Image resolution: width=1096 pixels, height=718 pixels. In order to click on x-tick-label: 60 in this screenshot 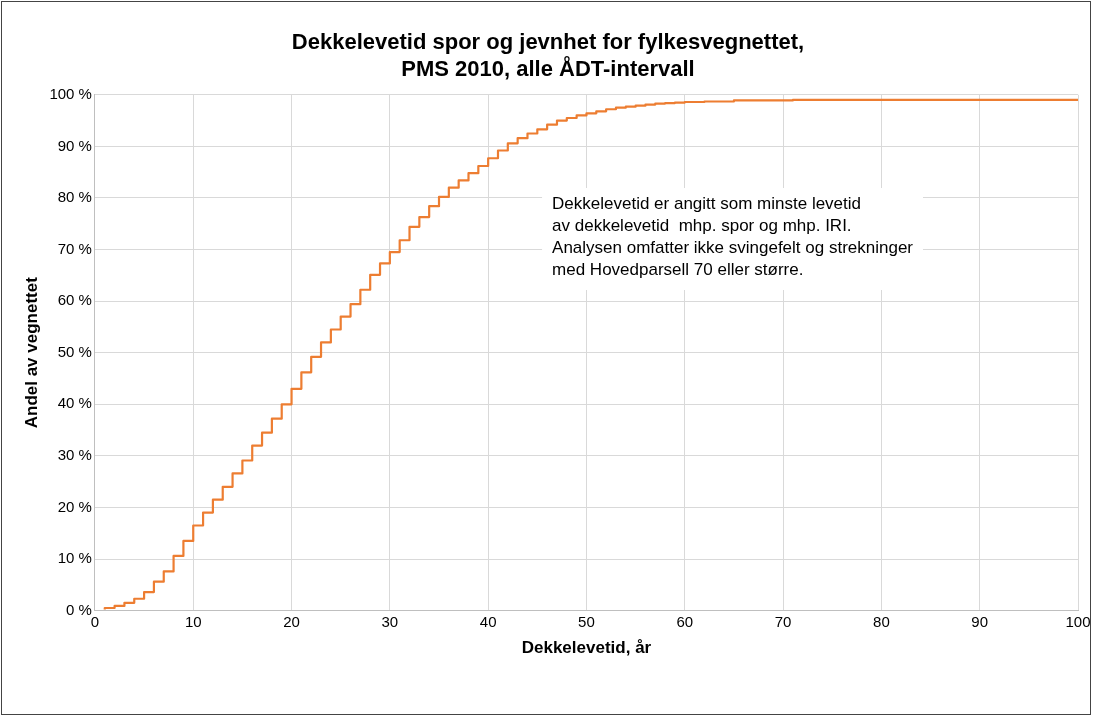, I will do `click(685, 621)`.